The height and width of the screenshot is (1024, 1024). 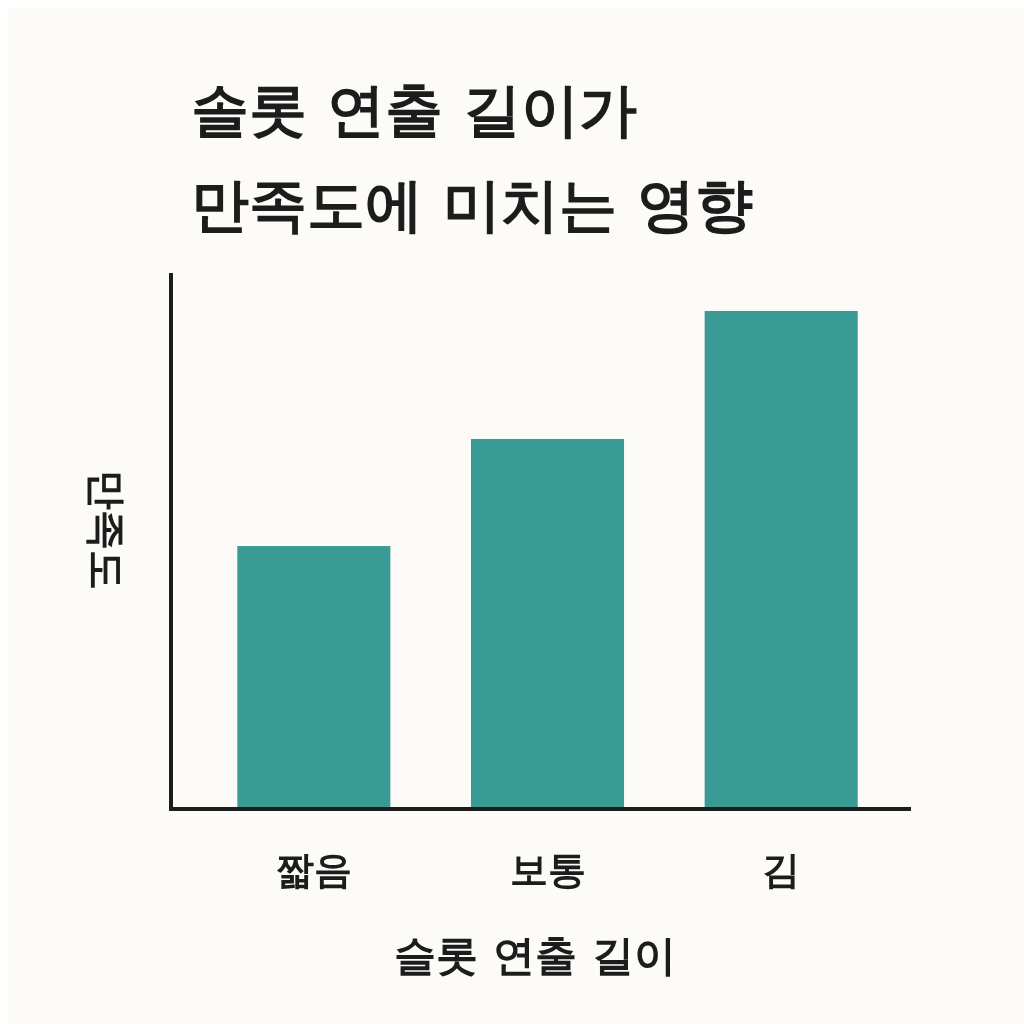 What do you see at coordinates (781, 870) in the screenshot?
I see `x-tick-label: 김` at bounding box center [781, 870].